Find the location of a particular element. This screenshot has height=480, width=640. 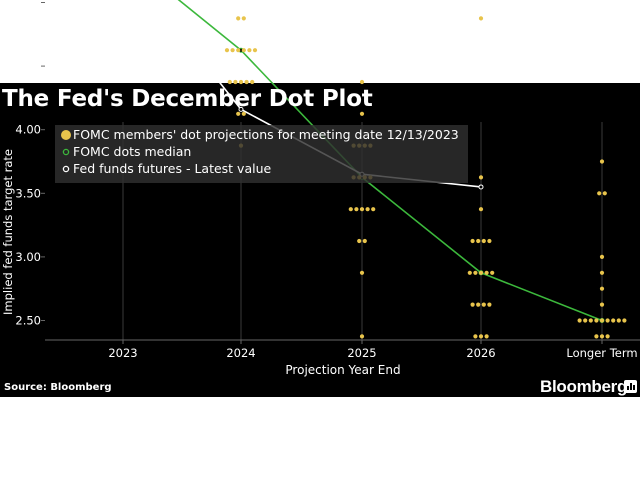

bloomberg-chart-icon is located at coordinates (630, 386).